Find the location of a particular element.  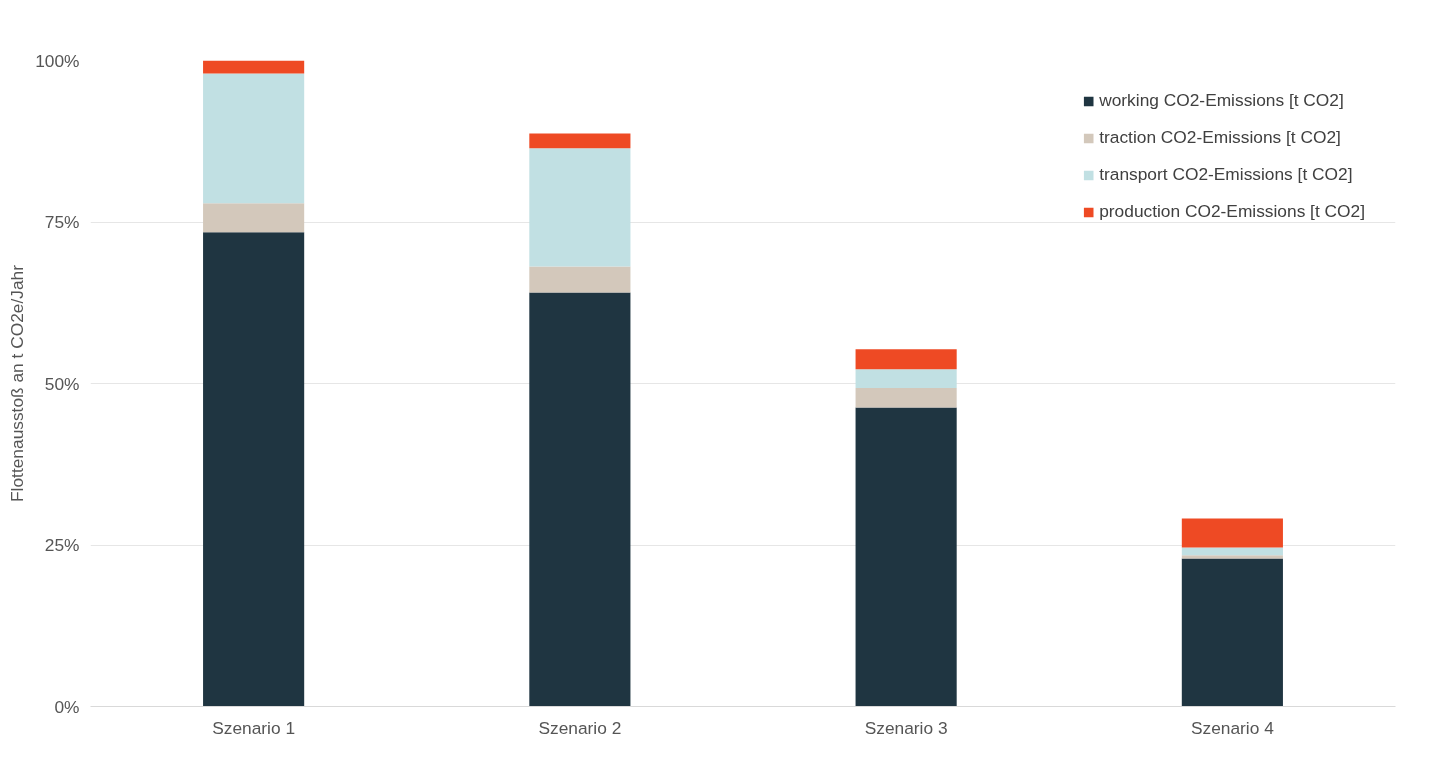

x-tick-label: Szenario 2 is located at coordinates (580, 727).